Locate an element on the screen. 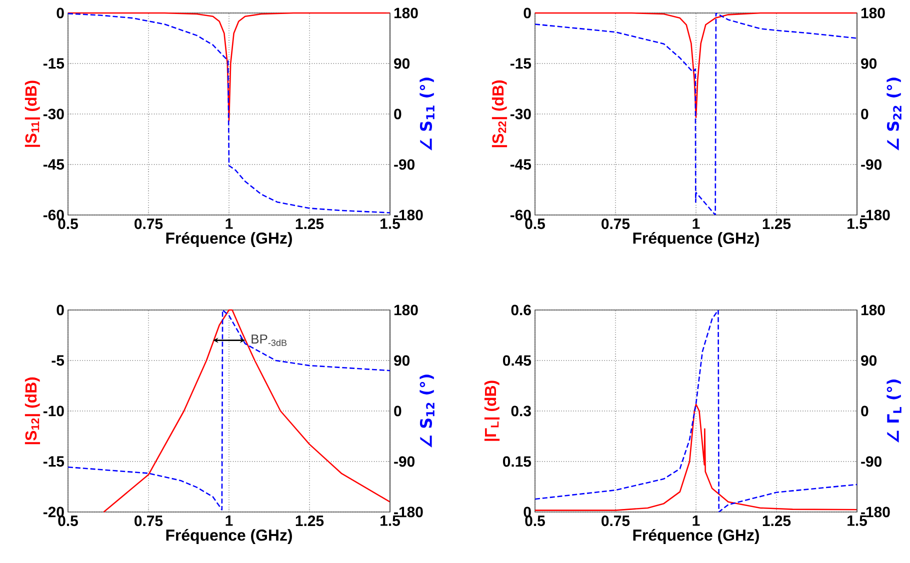 The height and width of the screenshot is (563, 910). y-tick-label: -10 is located at coordinates (53, 411).